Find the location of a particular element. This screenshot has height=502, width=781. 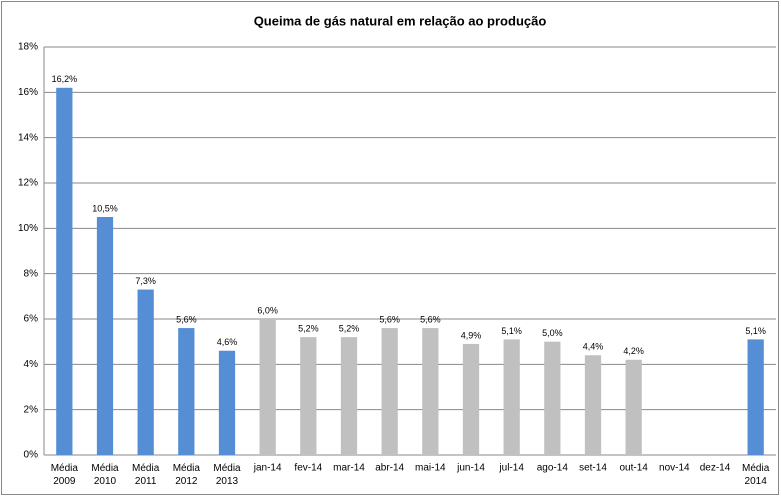

y-tick-label: 10% is located at coordinates (28, 228).